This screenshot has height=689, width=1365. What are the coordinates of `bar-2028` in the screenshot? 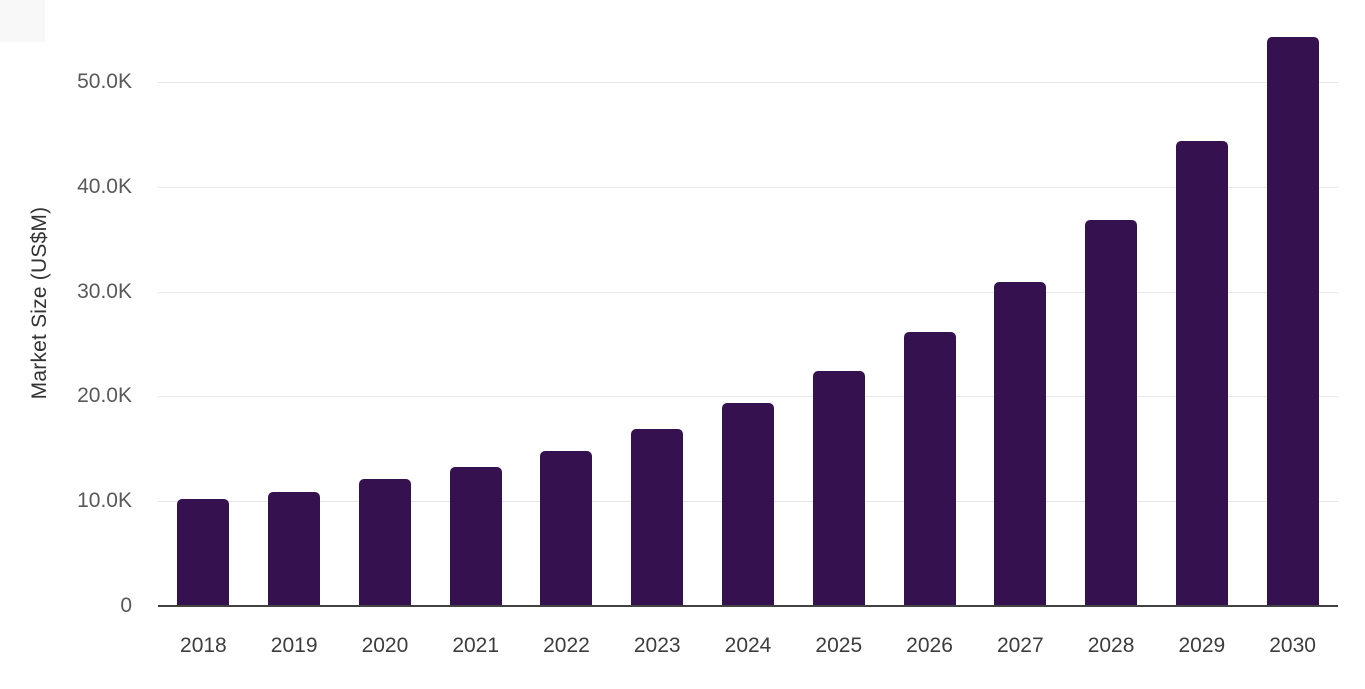 It's located at (1111, 413).